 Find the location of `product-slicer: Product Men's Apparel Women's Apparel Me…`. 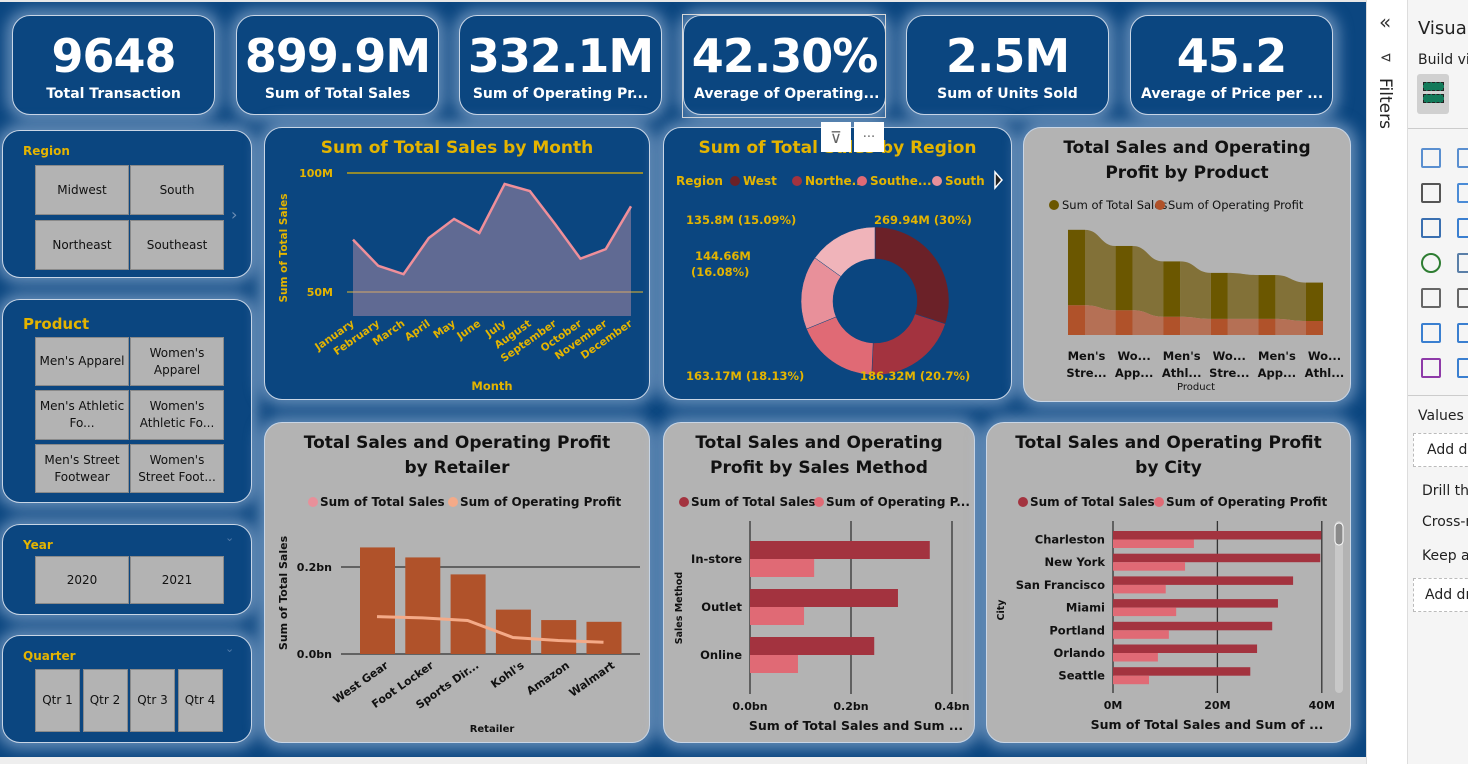

product-slicer: Product Men's Apparel Women's Apparel Me… is located at coordinates (127, 401).